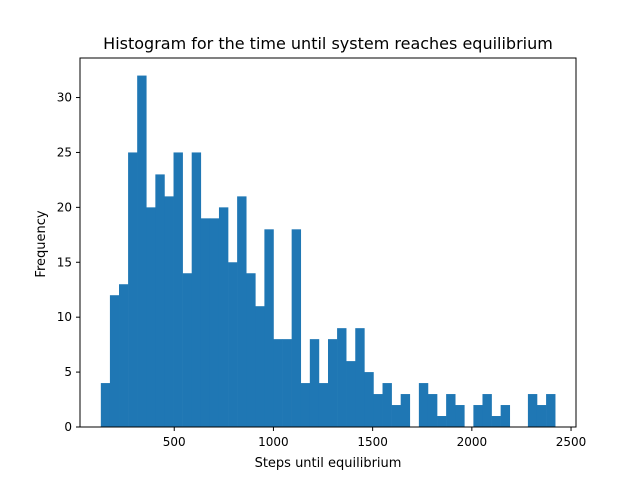 This screenshot has height=480, width=640. I want to click on x-tick-label: 2000, so click(472, 442).